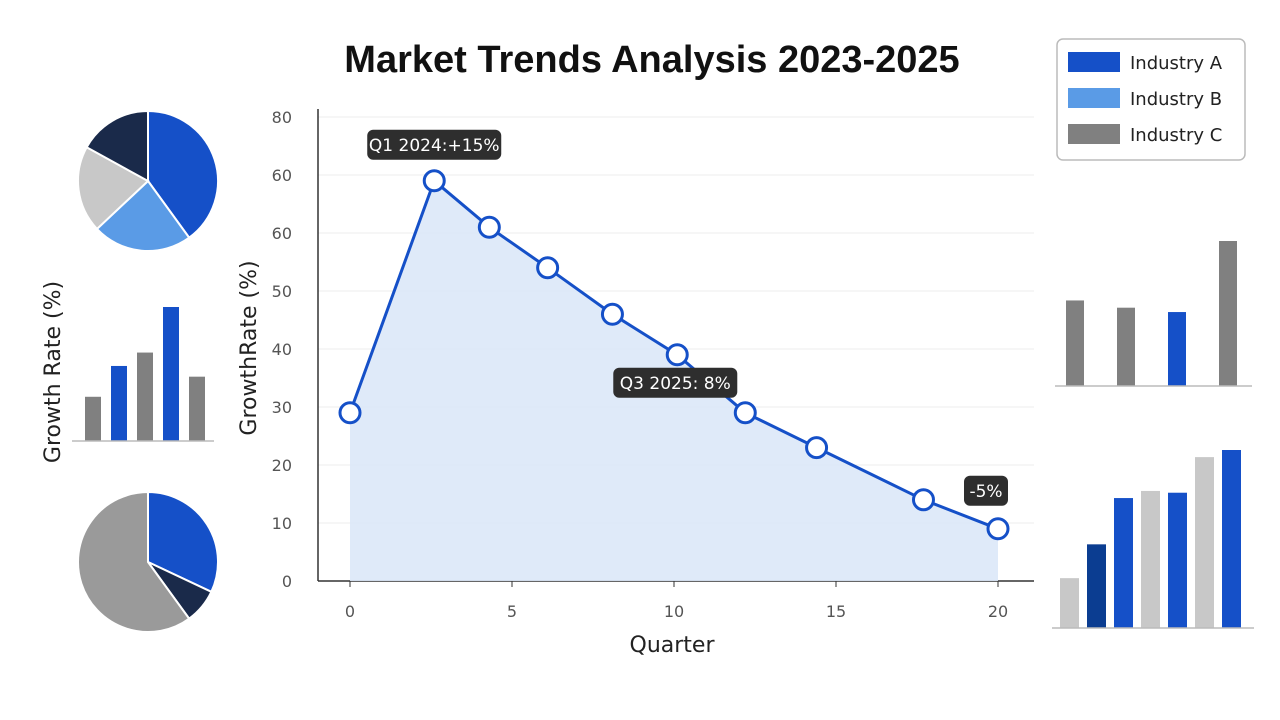 This screenshot has width=1280, height=720. I want to click on legend-label: Industry A, so click(1176, 63).